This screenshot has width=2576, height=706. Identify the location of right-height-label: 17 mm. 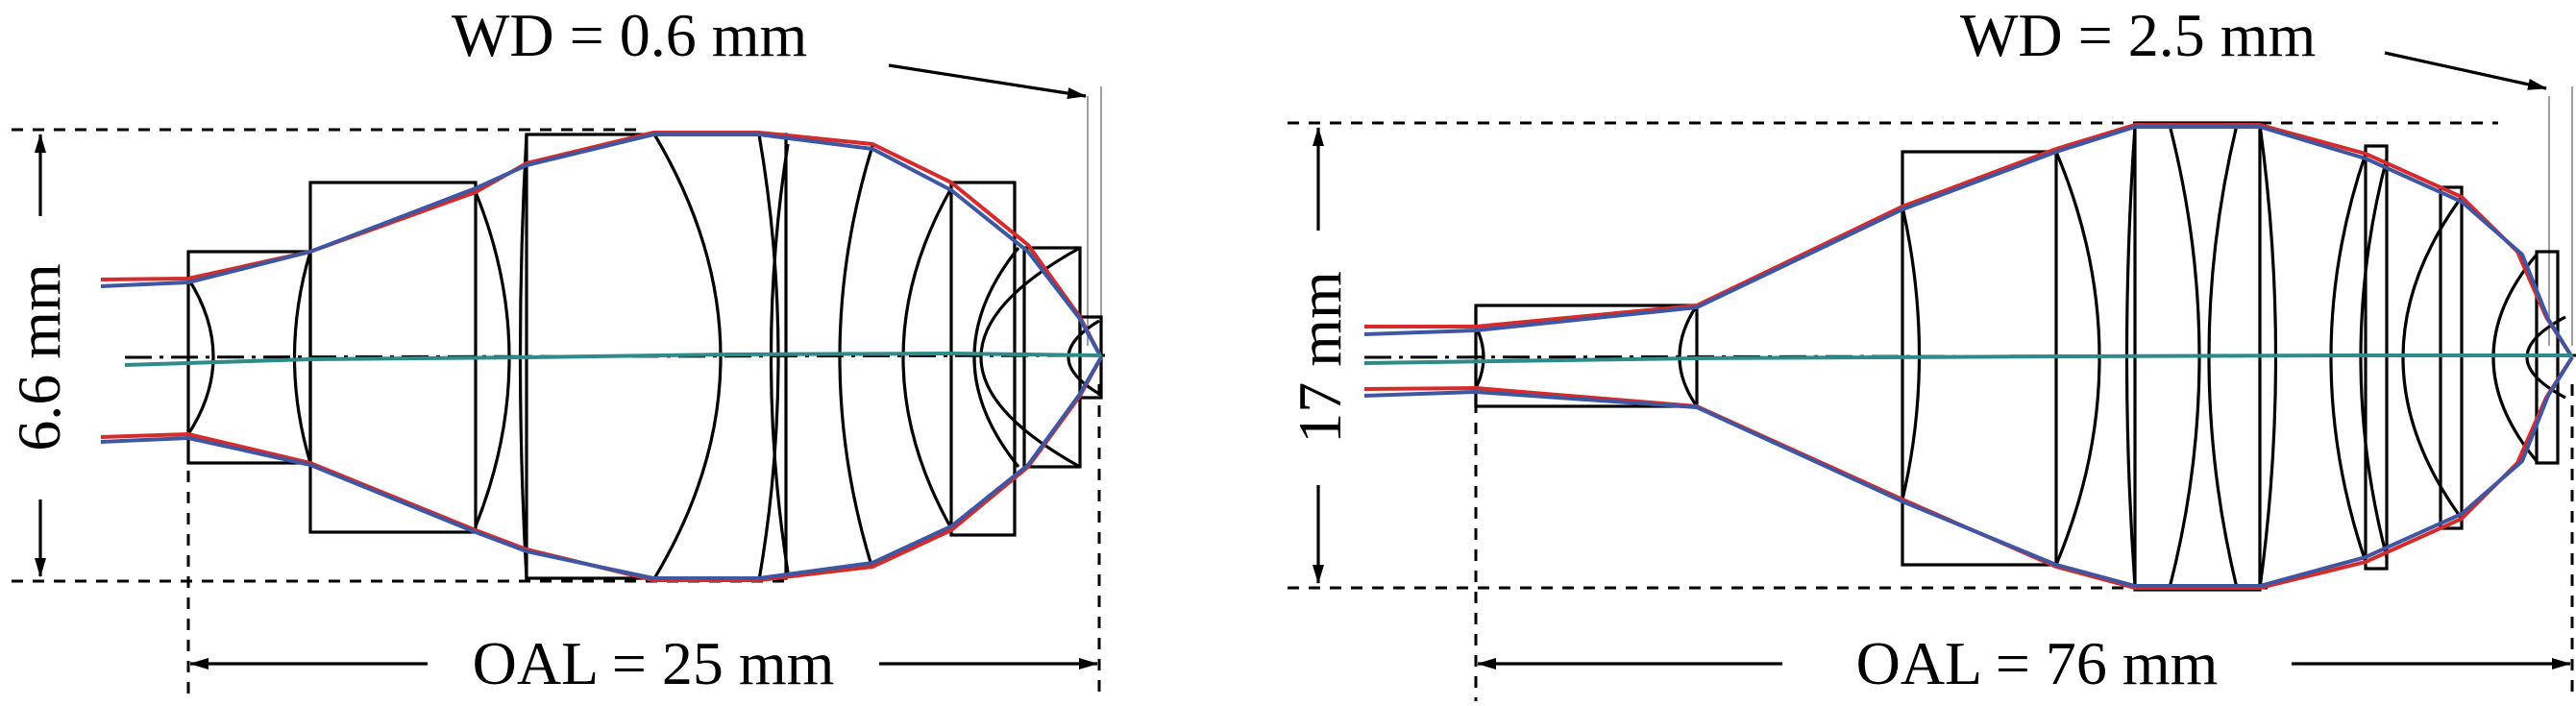
(1320, 357).